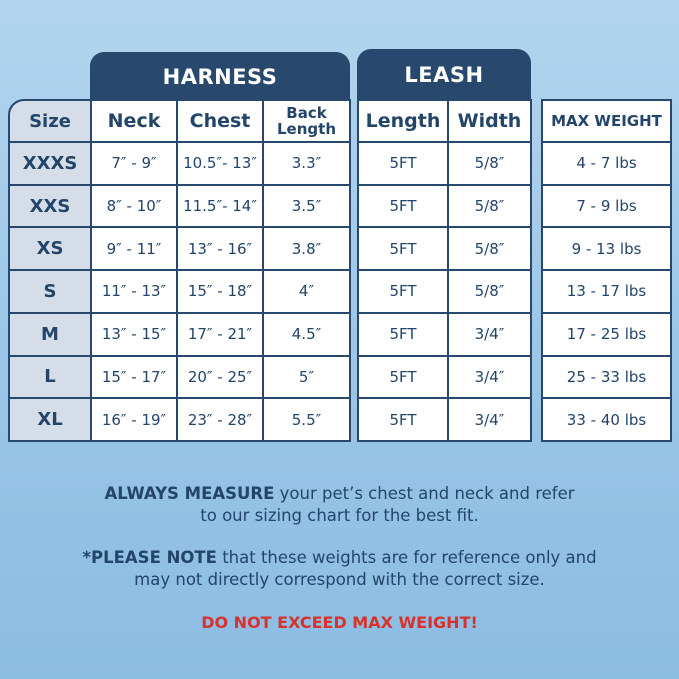 The image size is (679, 679). Describe the element at coordinates (50, 334) in the screenshot. I see `size-label: M` at that location.